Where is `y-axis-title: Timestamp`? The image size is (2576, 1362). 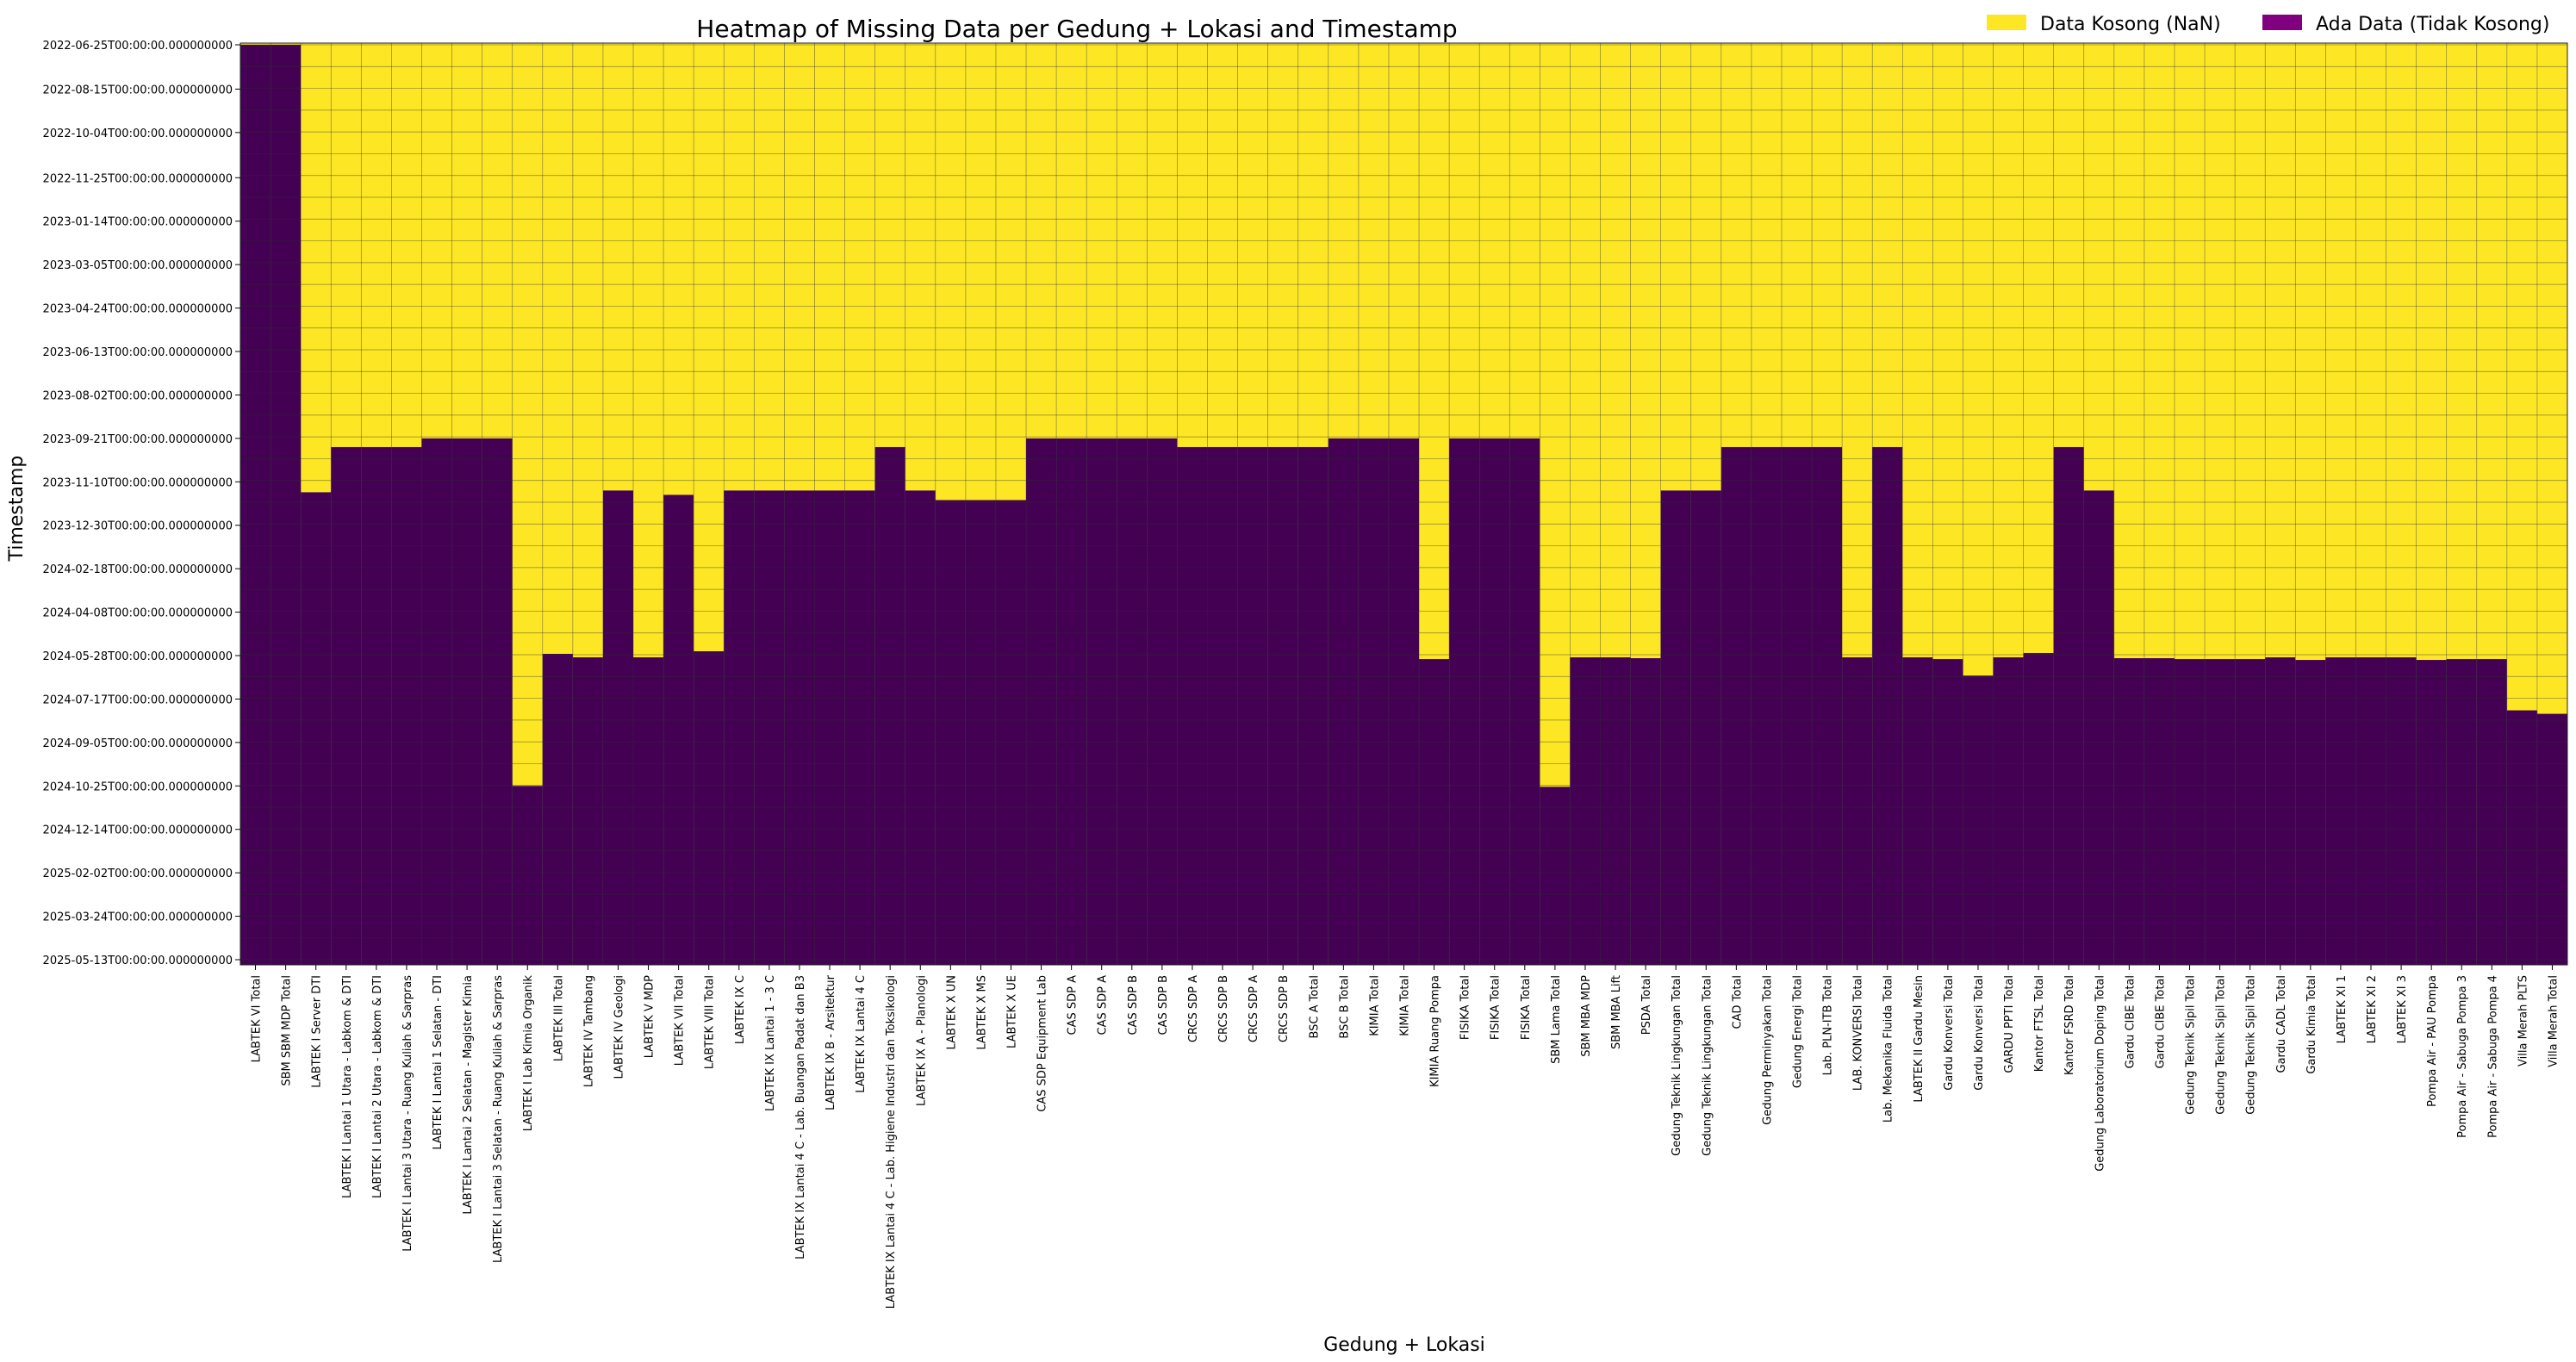
y-axis-title: Timestamp is located at coordinates (17, 509).